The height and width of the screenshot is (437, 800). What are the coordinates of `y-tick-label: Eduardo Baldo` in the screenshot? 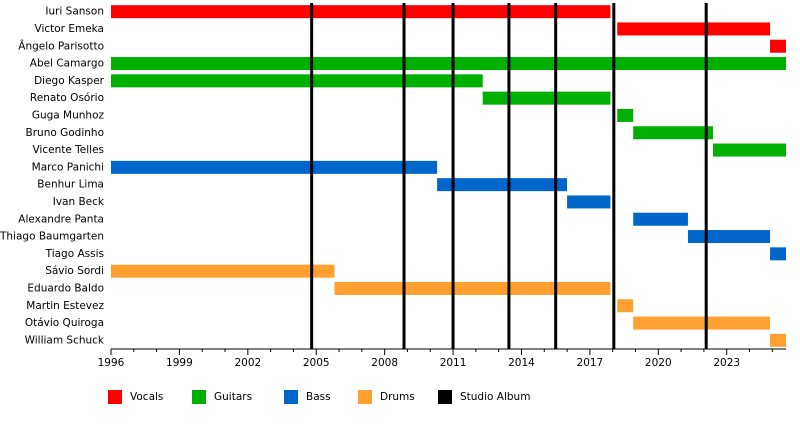 It's located at (65, 288).